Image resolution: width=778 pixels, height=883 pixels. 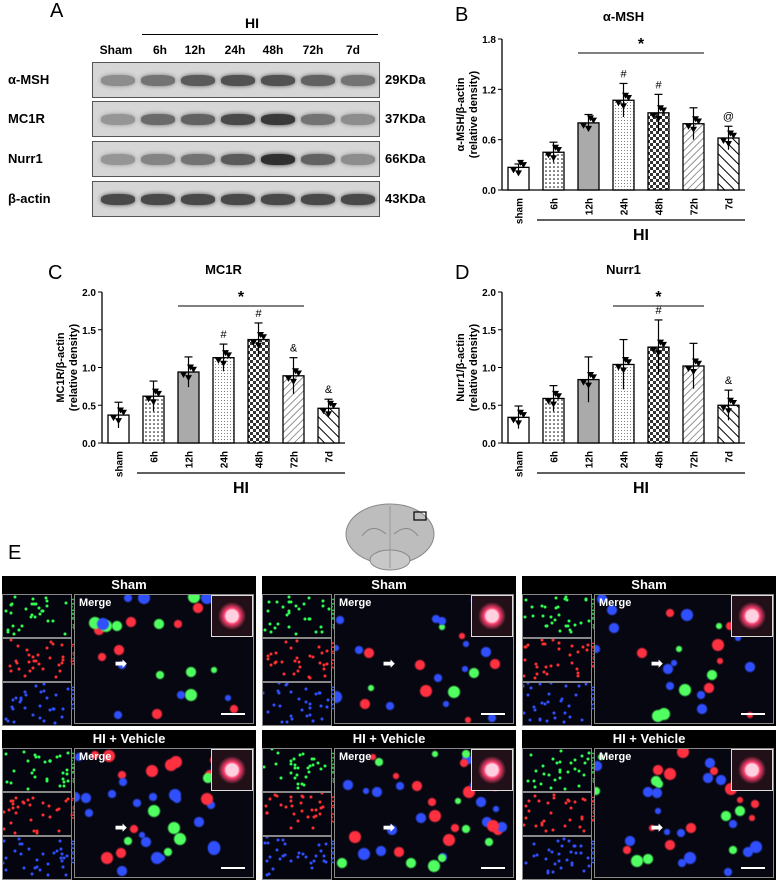 I want to click on y-axis-label-line: α-MSH/β-actin, so click(x=461, y=114).